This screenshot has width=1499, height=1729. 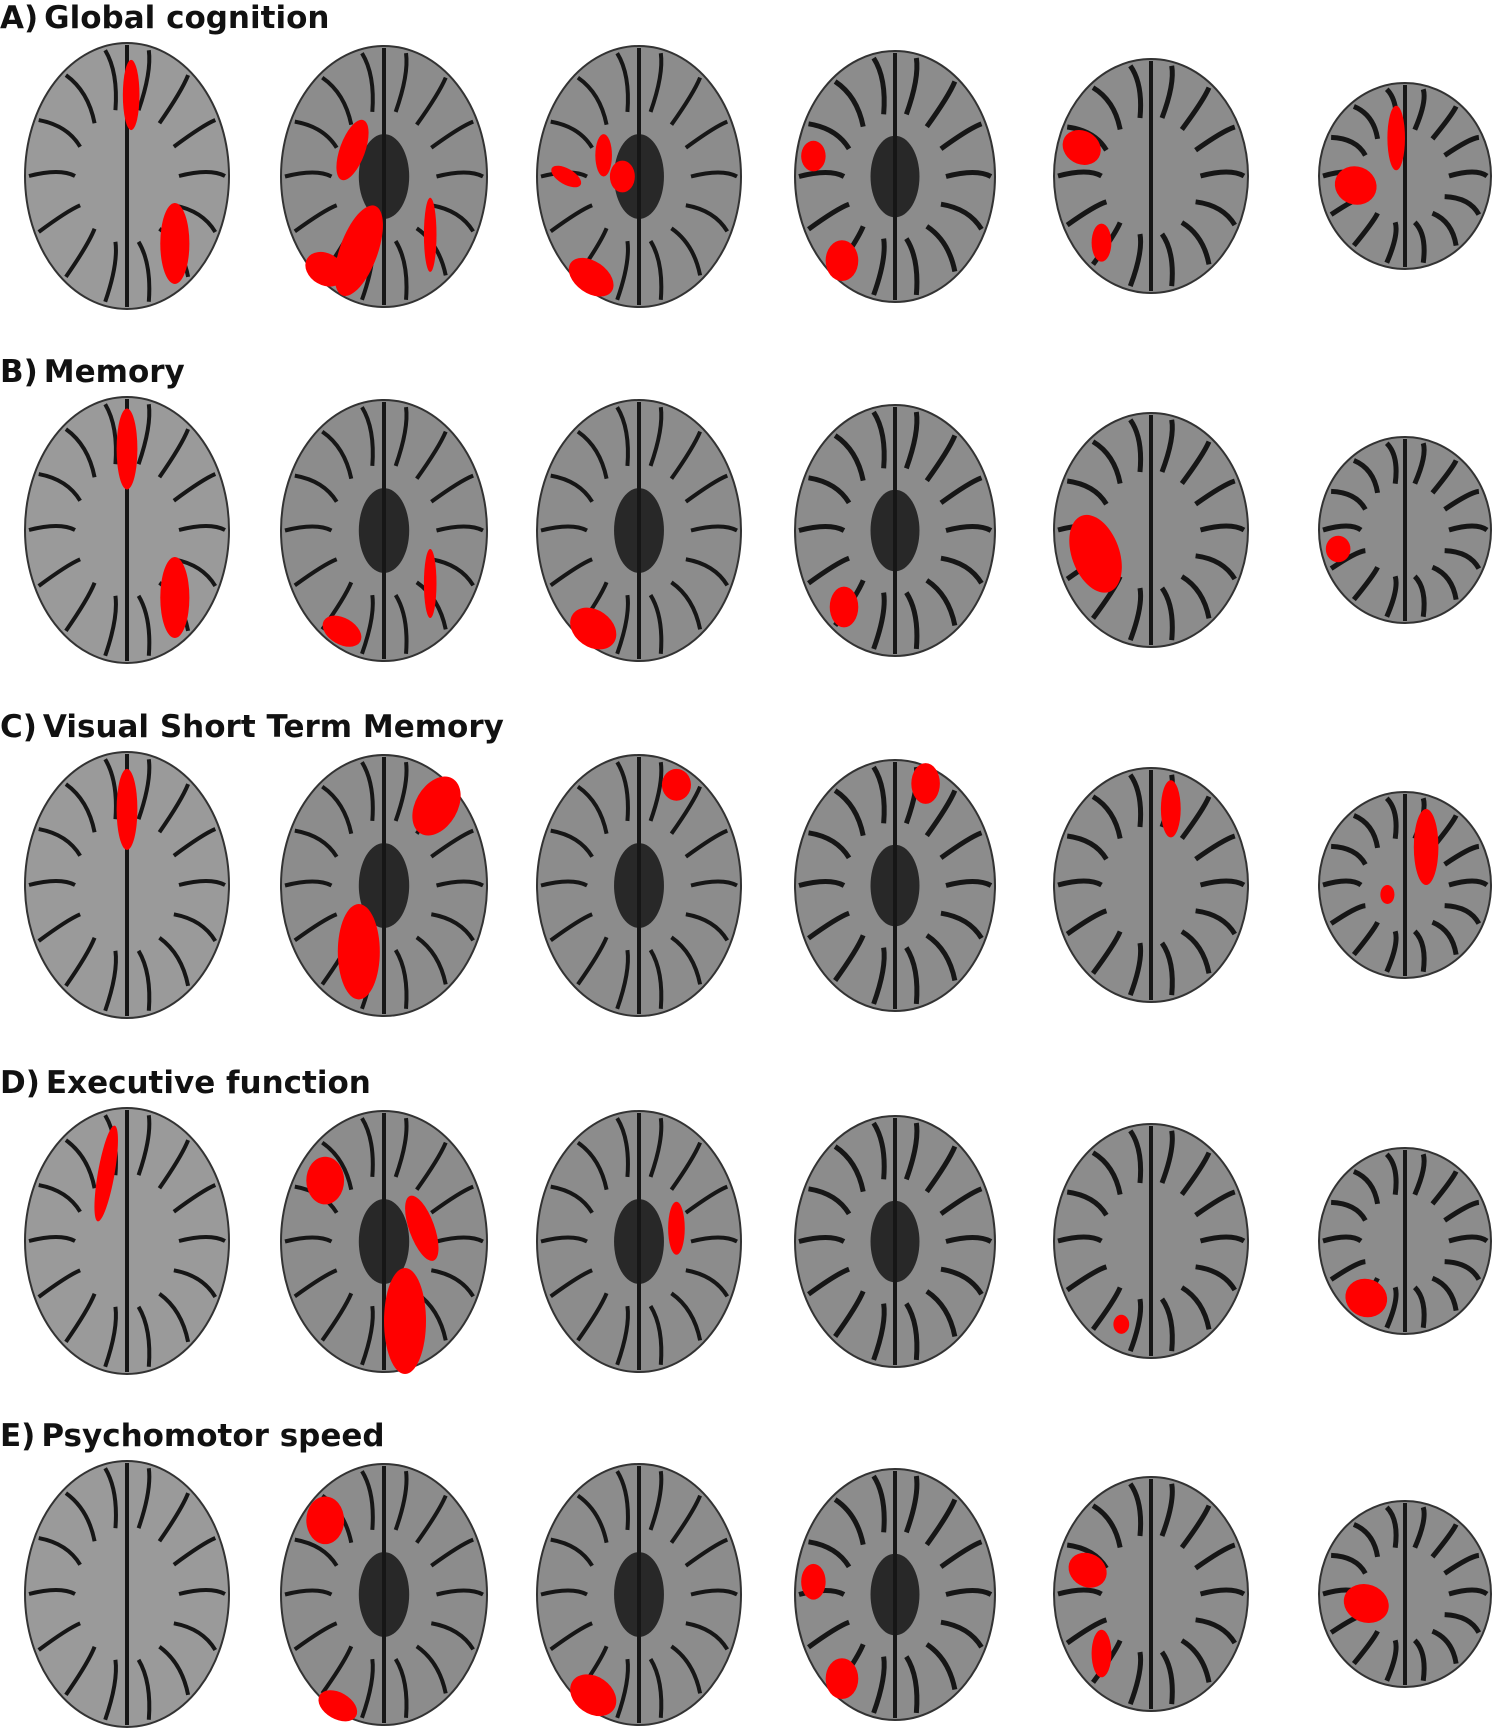 What do you see at coordinates (114, 372) in the screenshot?
I see `panel-title: Memory` at bounding box center [114, 372].